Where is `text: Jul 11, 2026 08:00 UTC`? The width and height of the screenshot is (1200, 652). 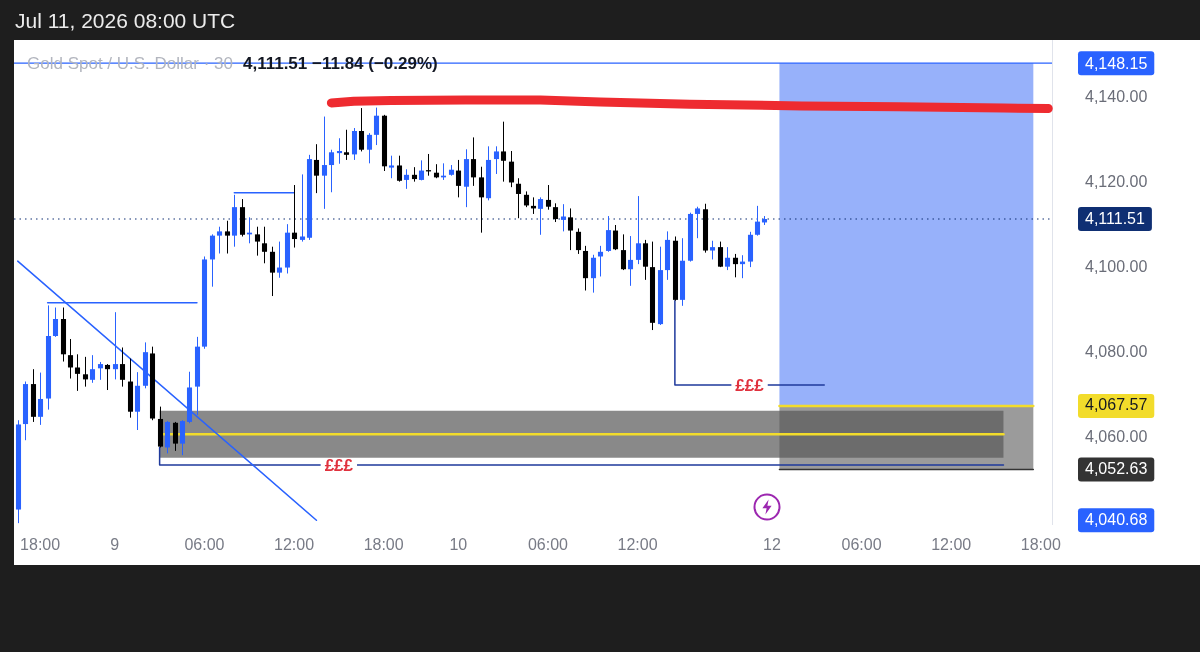
text: Jul 11, 2026 08:00 UTC is located at coordinates (125, 21).